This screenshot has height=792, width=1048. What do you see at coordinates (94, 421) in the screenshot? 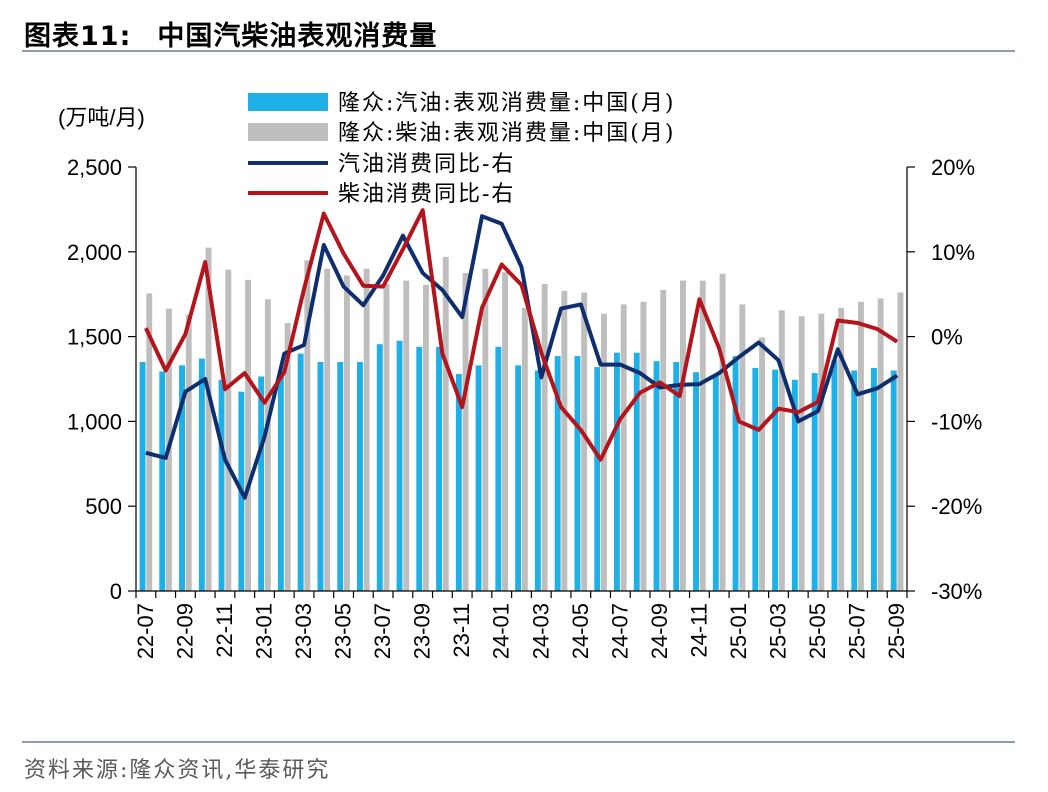
I see `left-tick-label: 1,000` at bounding box center [94, 421].